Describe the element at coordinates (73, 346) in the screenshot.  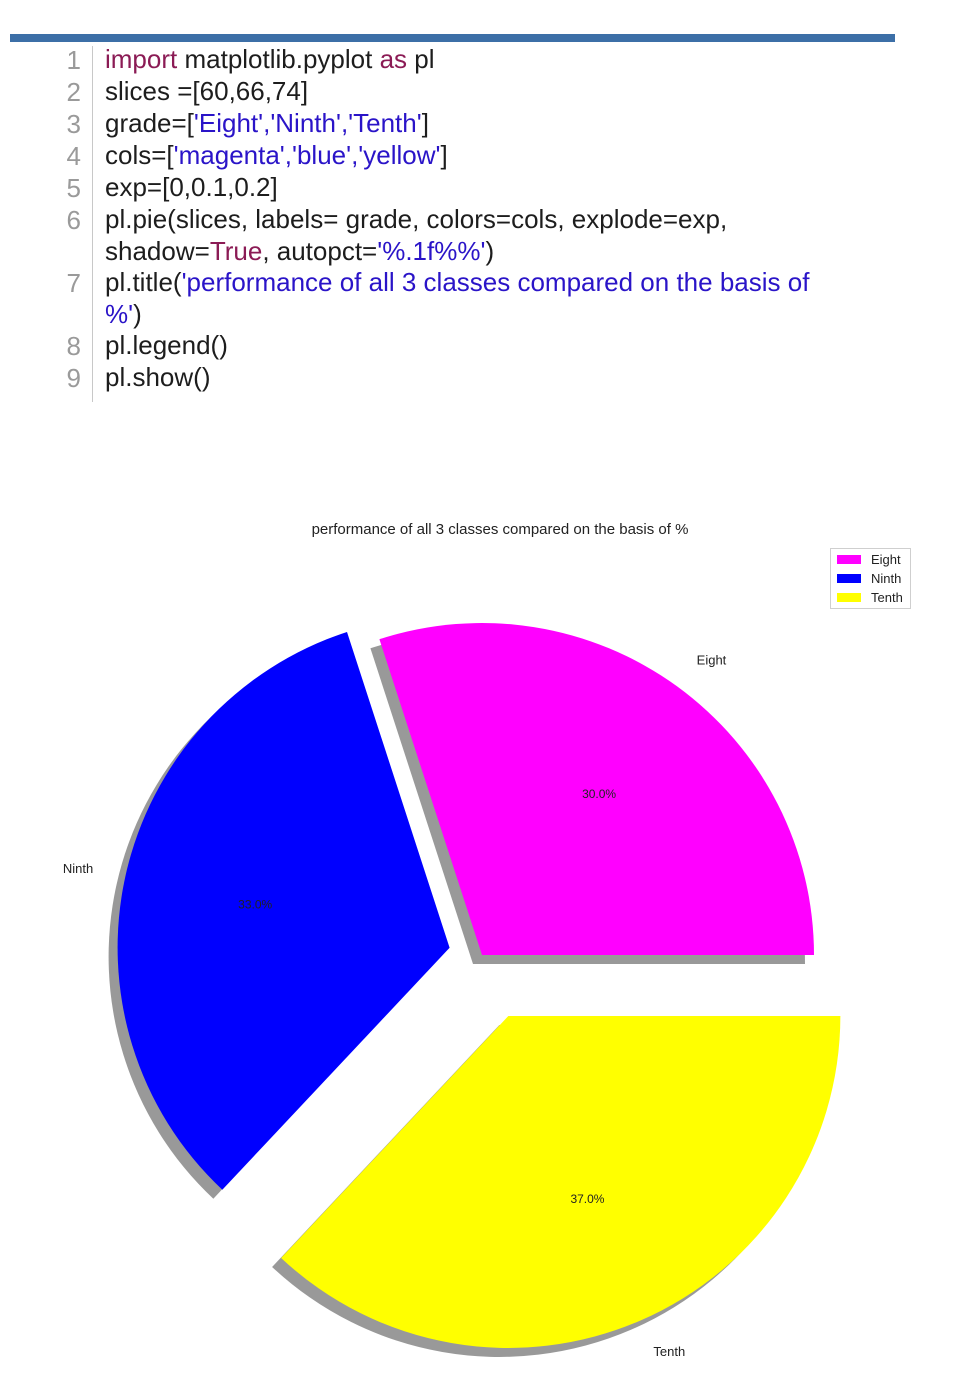
I see `line-number: 8` at that location.